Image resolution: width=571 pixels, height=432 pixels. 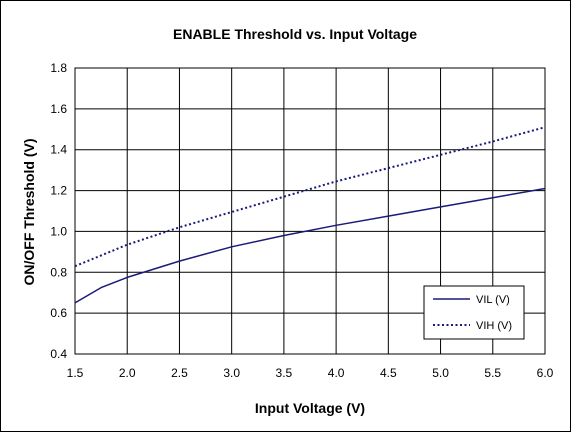 What do you see at coordinates (58, 109) in the screenshot?
I see `y-tick-label: 1.6` at bounding box center [58, 109].